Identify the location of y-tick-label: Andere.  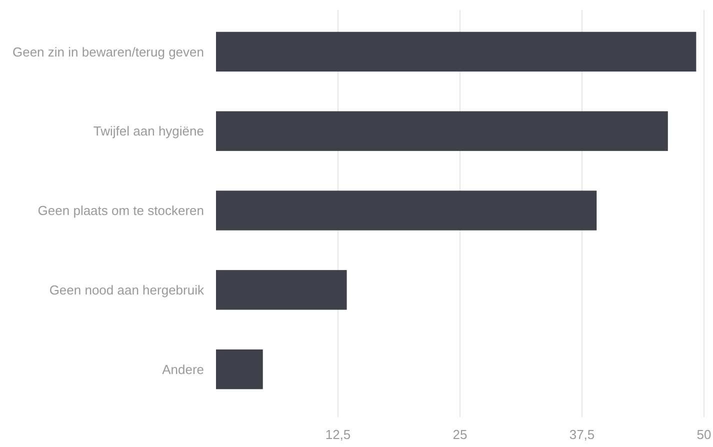
(183, 369).